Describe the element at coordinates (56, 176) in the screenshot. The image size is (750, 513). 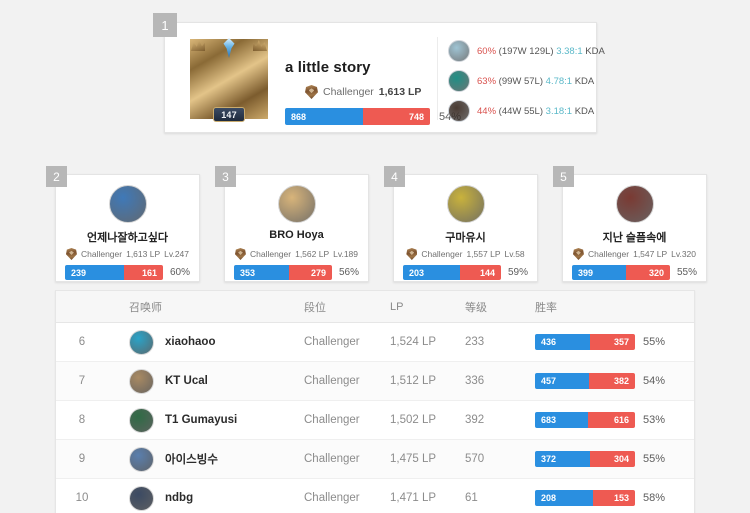
I see `rank-badge: 2` at that location.